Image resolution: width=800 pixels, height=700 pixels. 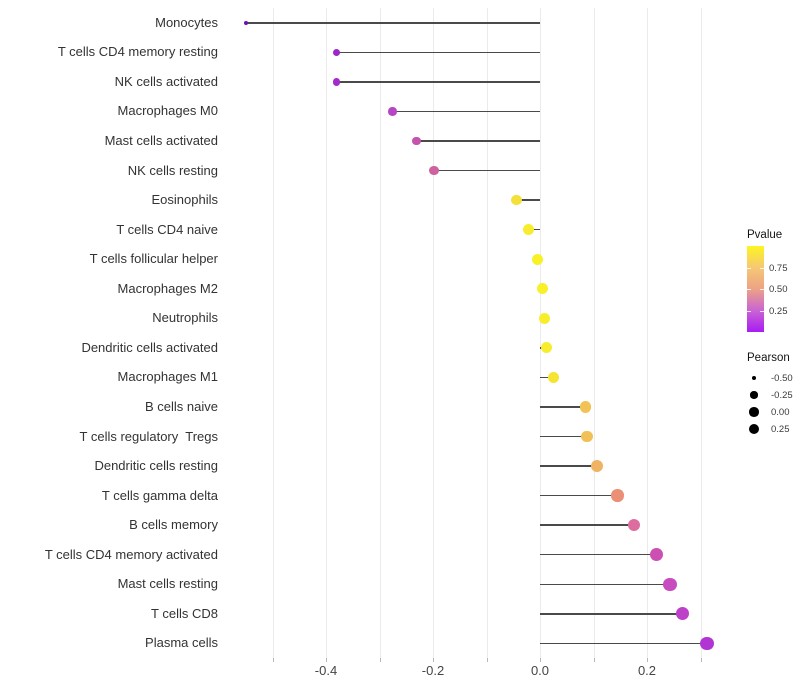 I want to click on pearson-legend-label: -0.25, so click(x=782, y=395).